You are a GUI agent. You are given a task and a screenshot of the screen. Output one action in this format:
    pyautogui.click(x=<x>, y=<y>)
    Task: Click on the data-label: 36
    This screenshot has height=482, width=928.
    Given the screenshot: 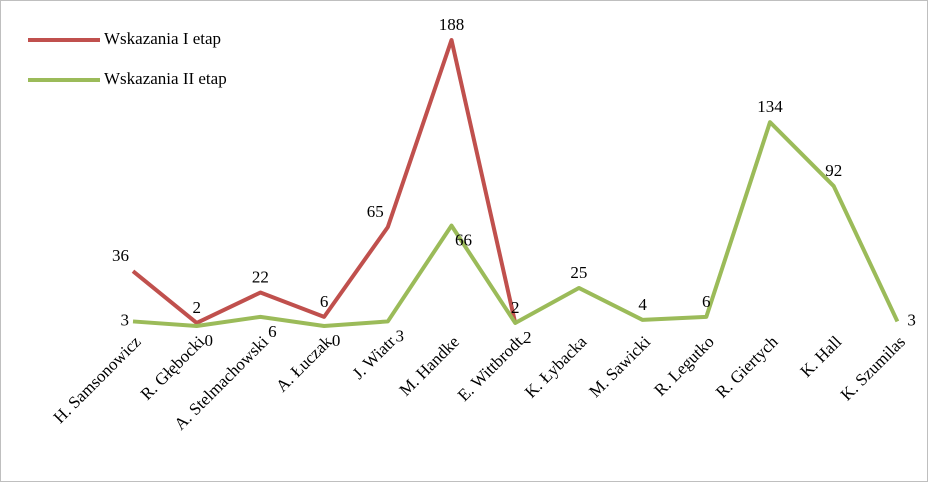 What is the action you would take?
    pyautogui.click(x=120, y=255)
    